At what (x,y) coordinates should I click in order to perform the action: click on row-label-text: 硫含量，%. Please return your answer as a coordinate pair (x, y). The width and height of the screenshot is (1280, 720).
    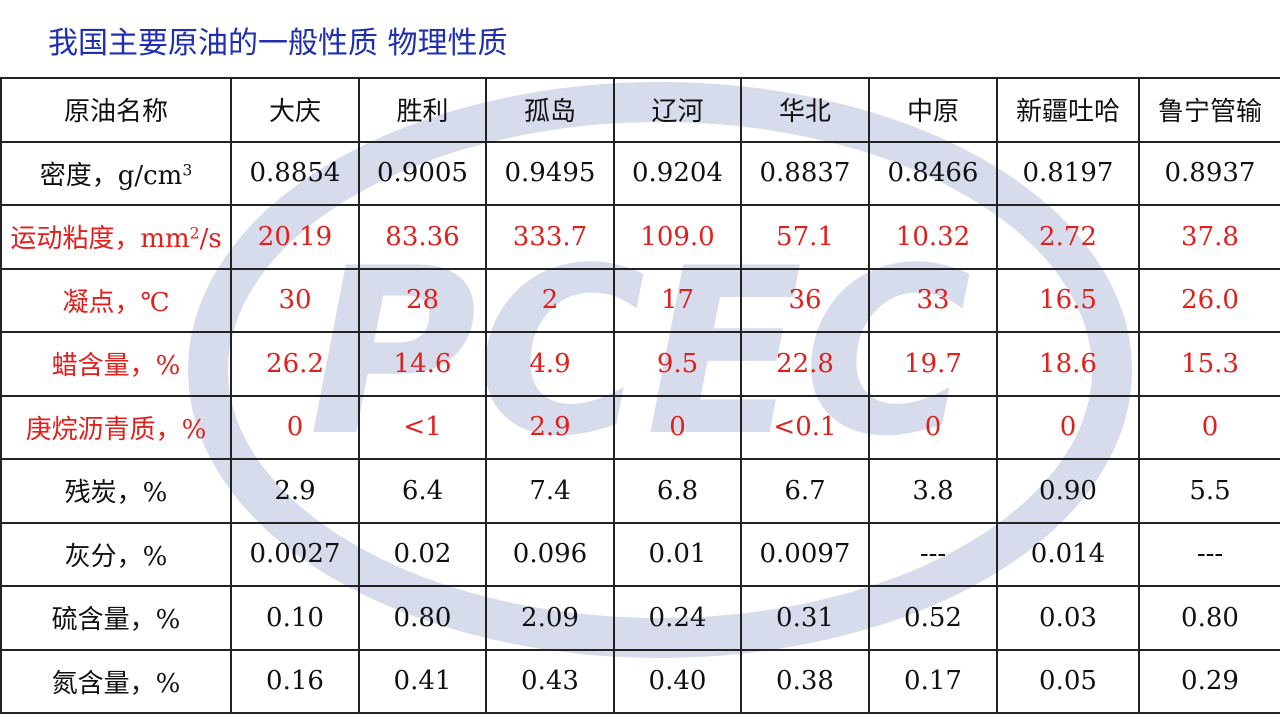
    Looking at the image, I should click on (116, 620).